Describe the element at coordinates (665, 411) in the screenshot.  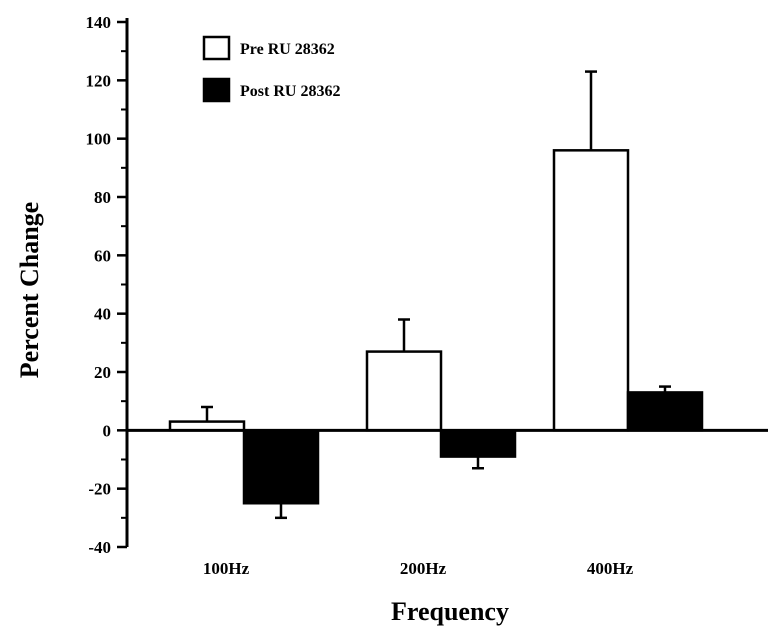
I see `post-bar-400hz` at that location.